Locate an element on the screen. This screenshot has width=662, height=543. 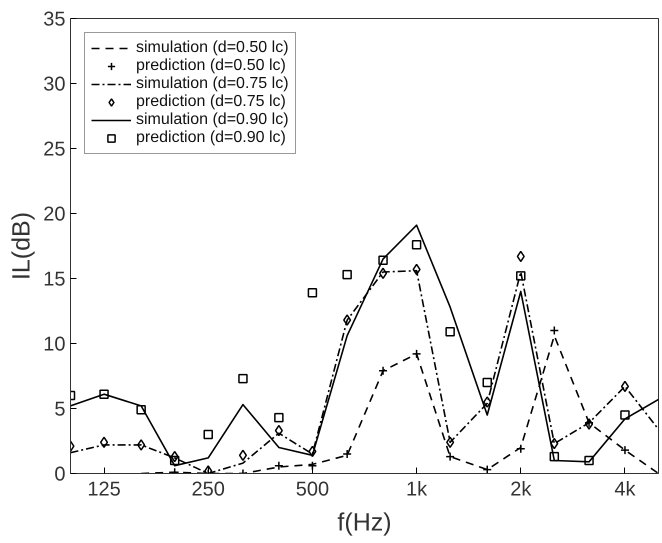
y-tick-label: 15 is located at coordinates (54, 279).